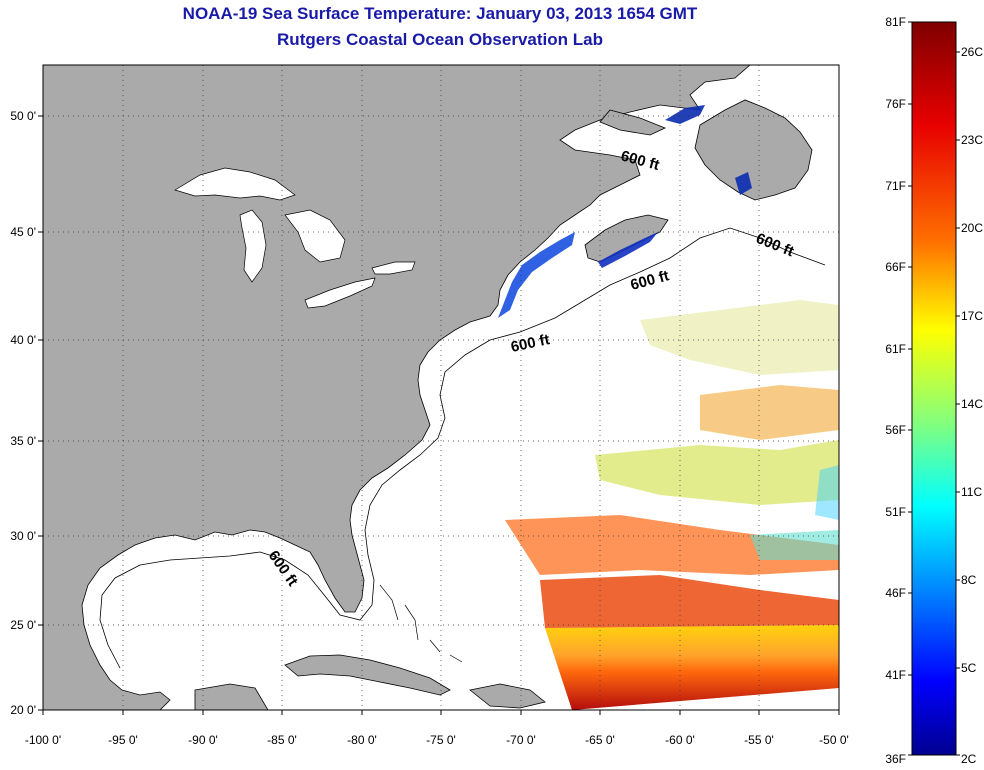 This screenshot has height=770, width=984. What do you see at coordinates (895, 675) in the screenshot?
I see `colorbar-f-label: 41F` at bounding box center [895, 675].